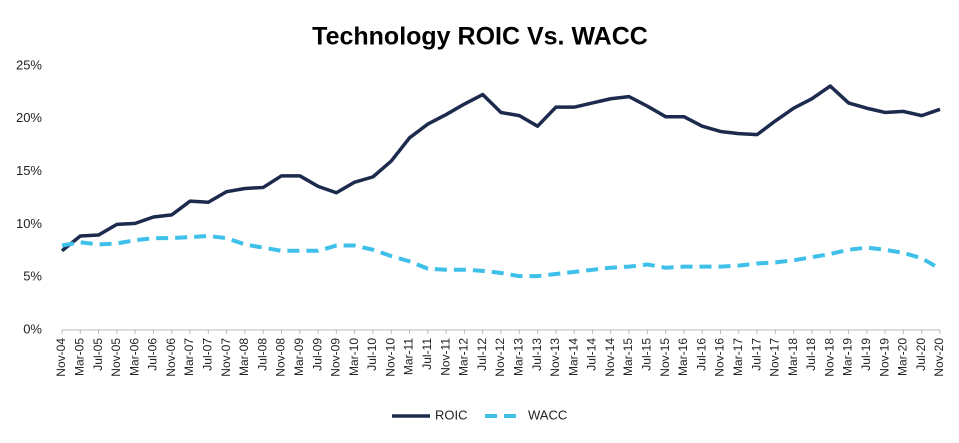 This screenshot has height=443, width=959. Describe the element at coordinates (665, 357) in the screenshot. I see `x-tick-label: Nov-15` at that location.